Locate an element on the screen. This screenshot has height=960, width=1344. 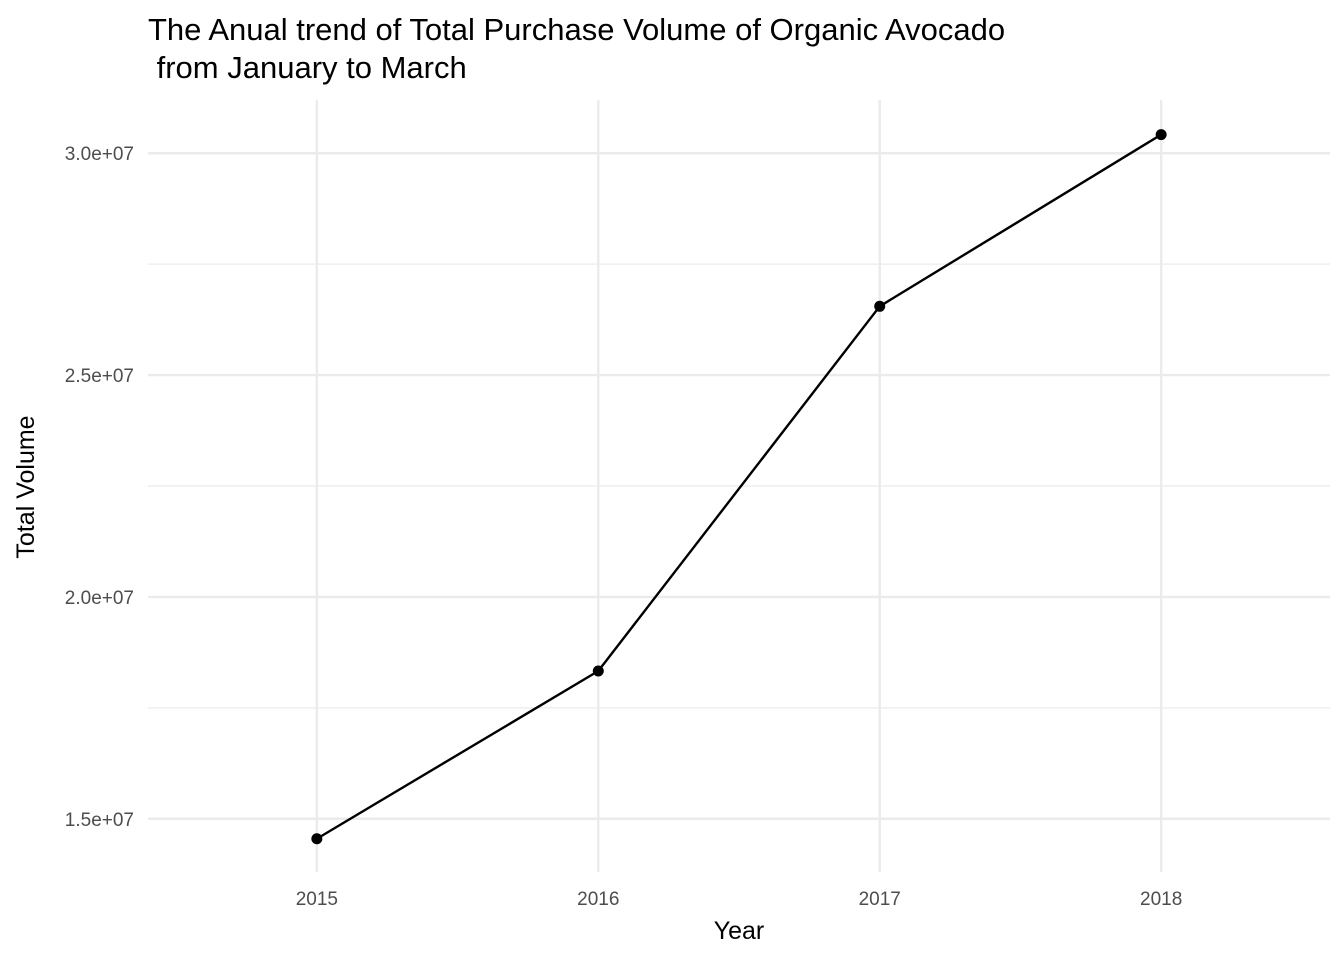
x-axis-tick-labels: 2015 2016 2017 2018 is located at coordinates (739, 899).